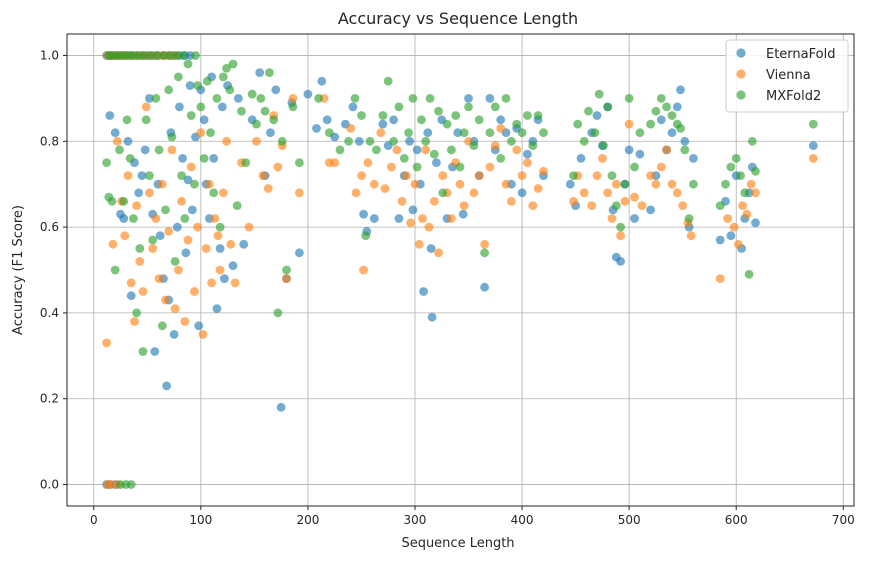 Image resolution: width=875 pixels, height=561 pixels. What do you see at coordinates (307, 520) in the screenshot?
I see `x-tick-label: 200` at bounding box center [307, 520].